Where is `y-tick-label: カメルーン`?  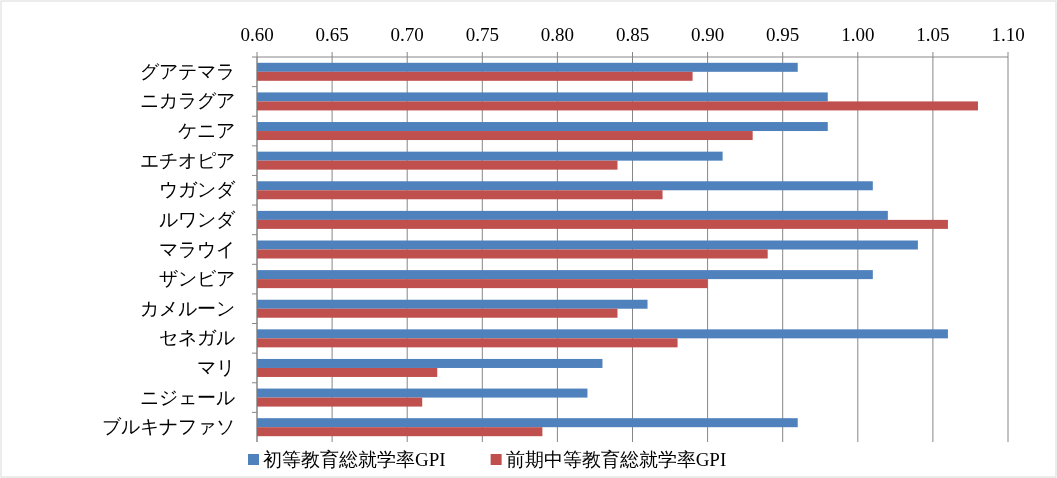
y-tick-label: カメルーン is located at coordinates (187, 308).